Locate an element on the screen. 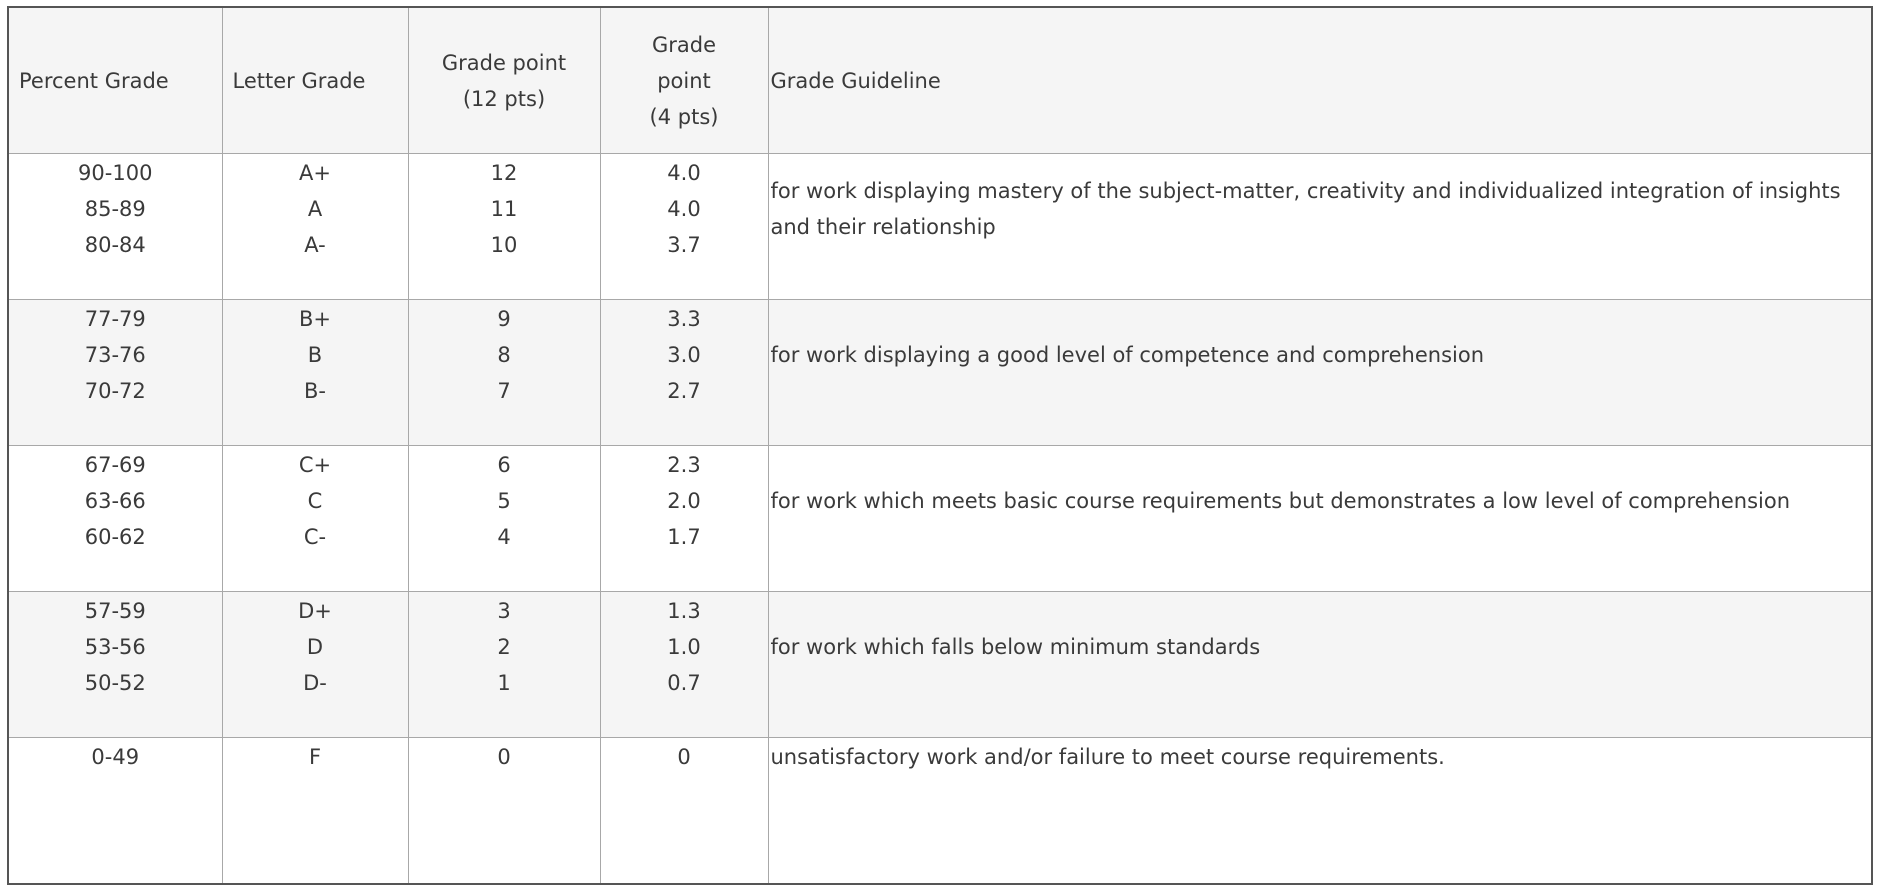  cell-text: C- is located at coordinates (315, 537).